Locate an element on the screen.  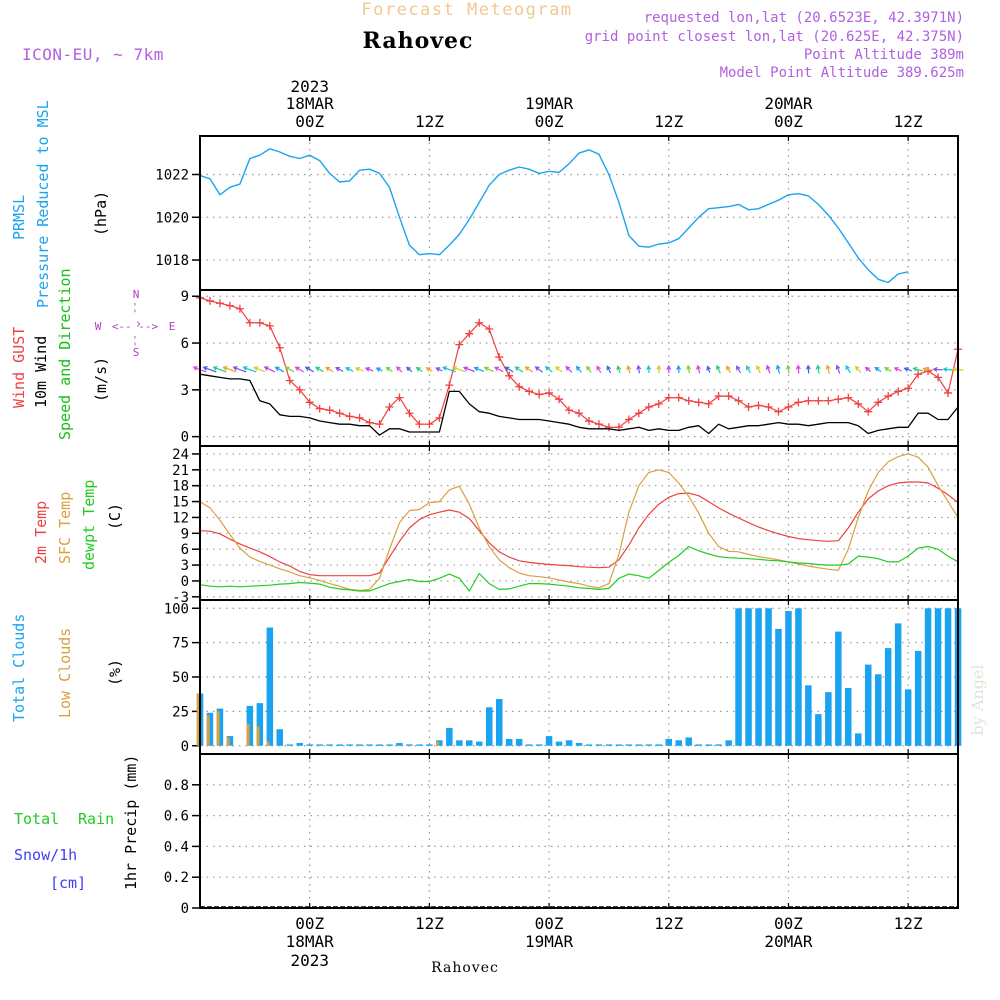
precip-labels: Total Rain Snow/1h [cm] 1hr Precip (mm) is located at coordinates (77, 823).